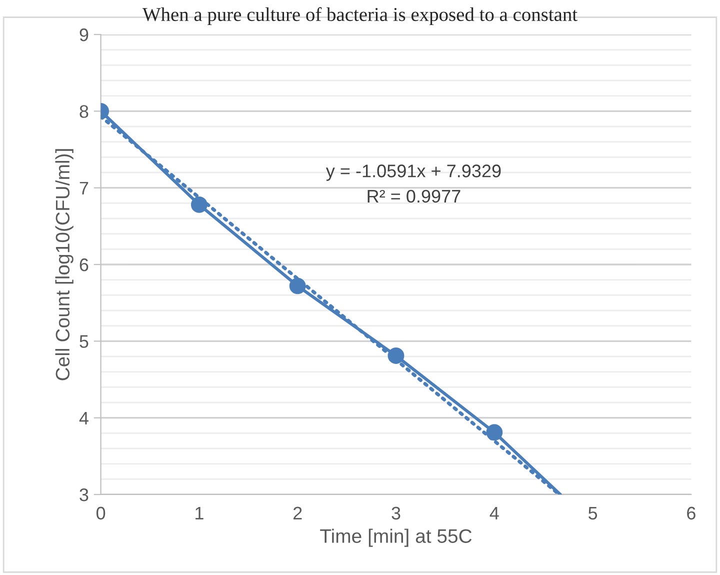 This screenshot has width=720, height=575. I want to click on x-tick-label: 0, so click(101, 513).